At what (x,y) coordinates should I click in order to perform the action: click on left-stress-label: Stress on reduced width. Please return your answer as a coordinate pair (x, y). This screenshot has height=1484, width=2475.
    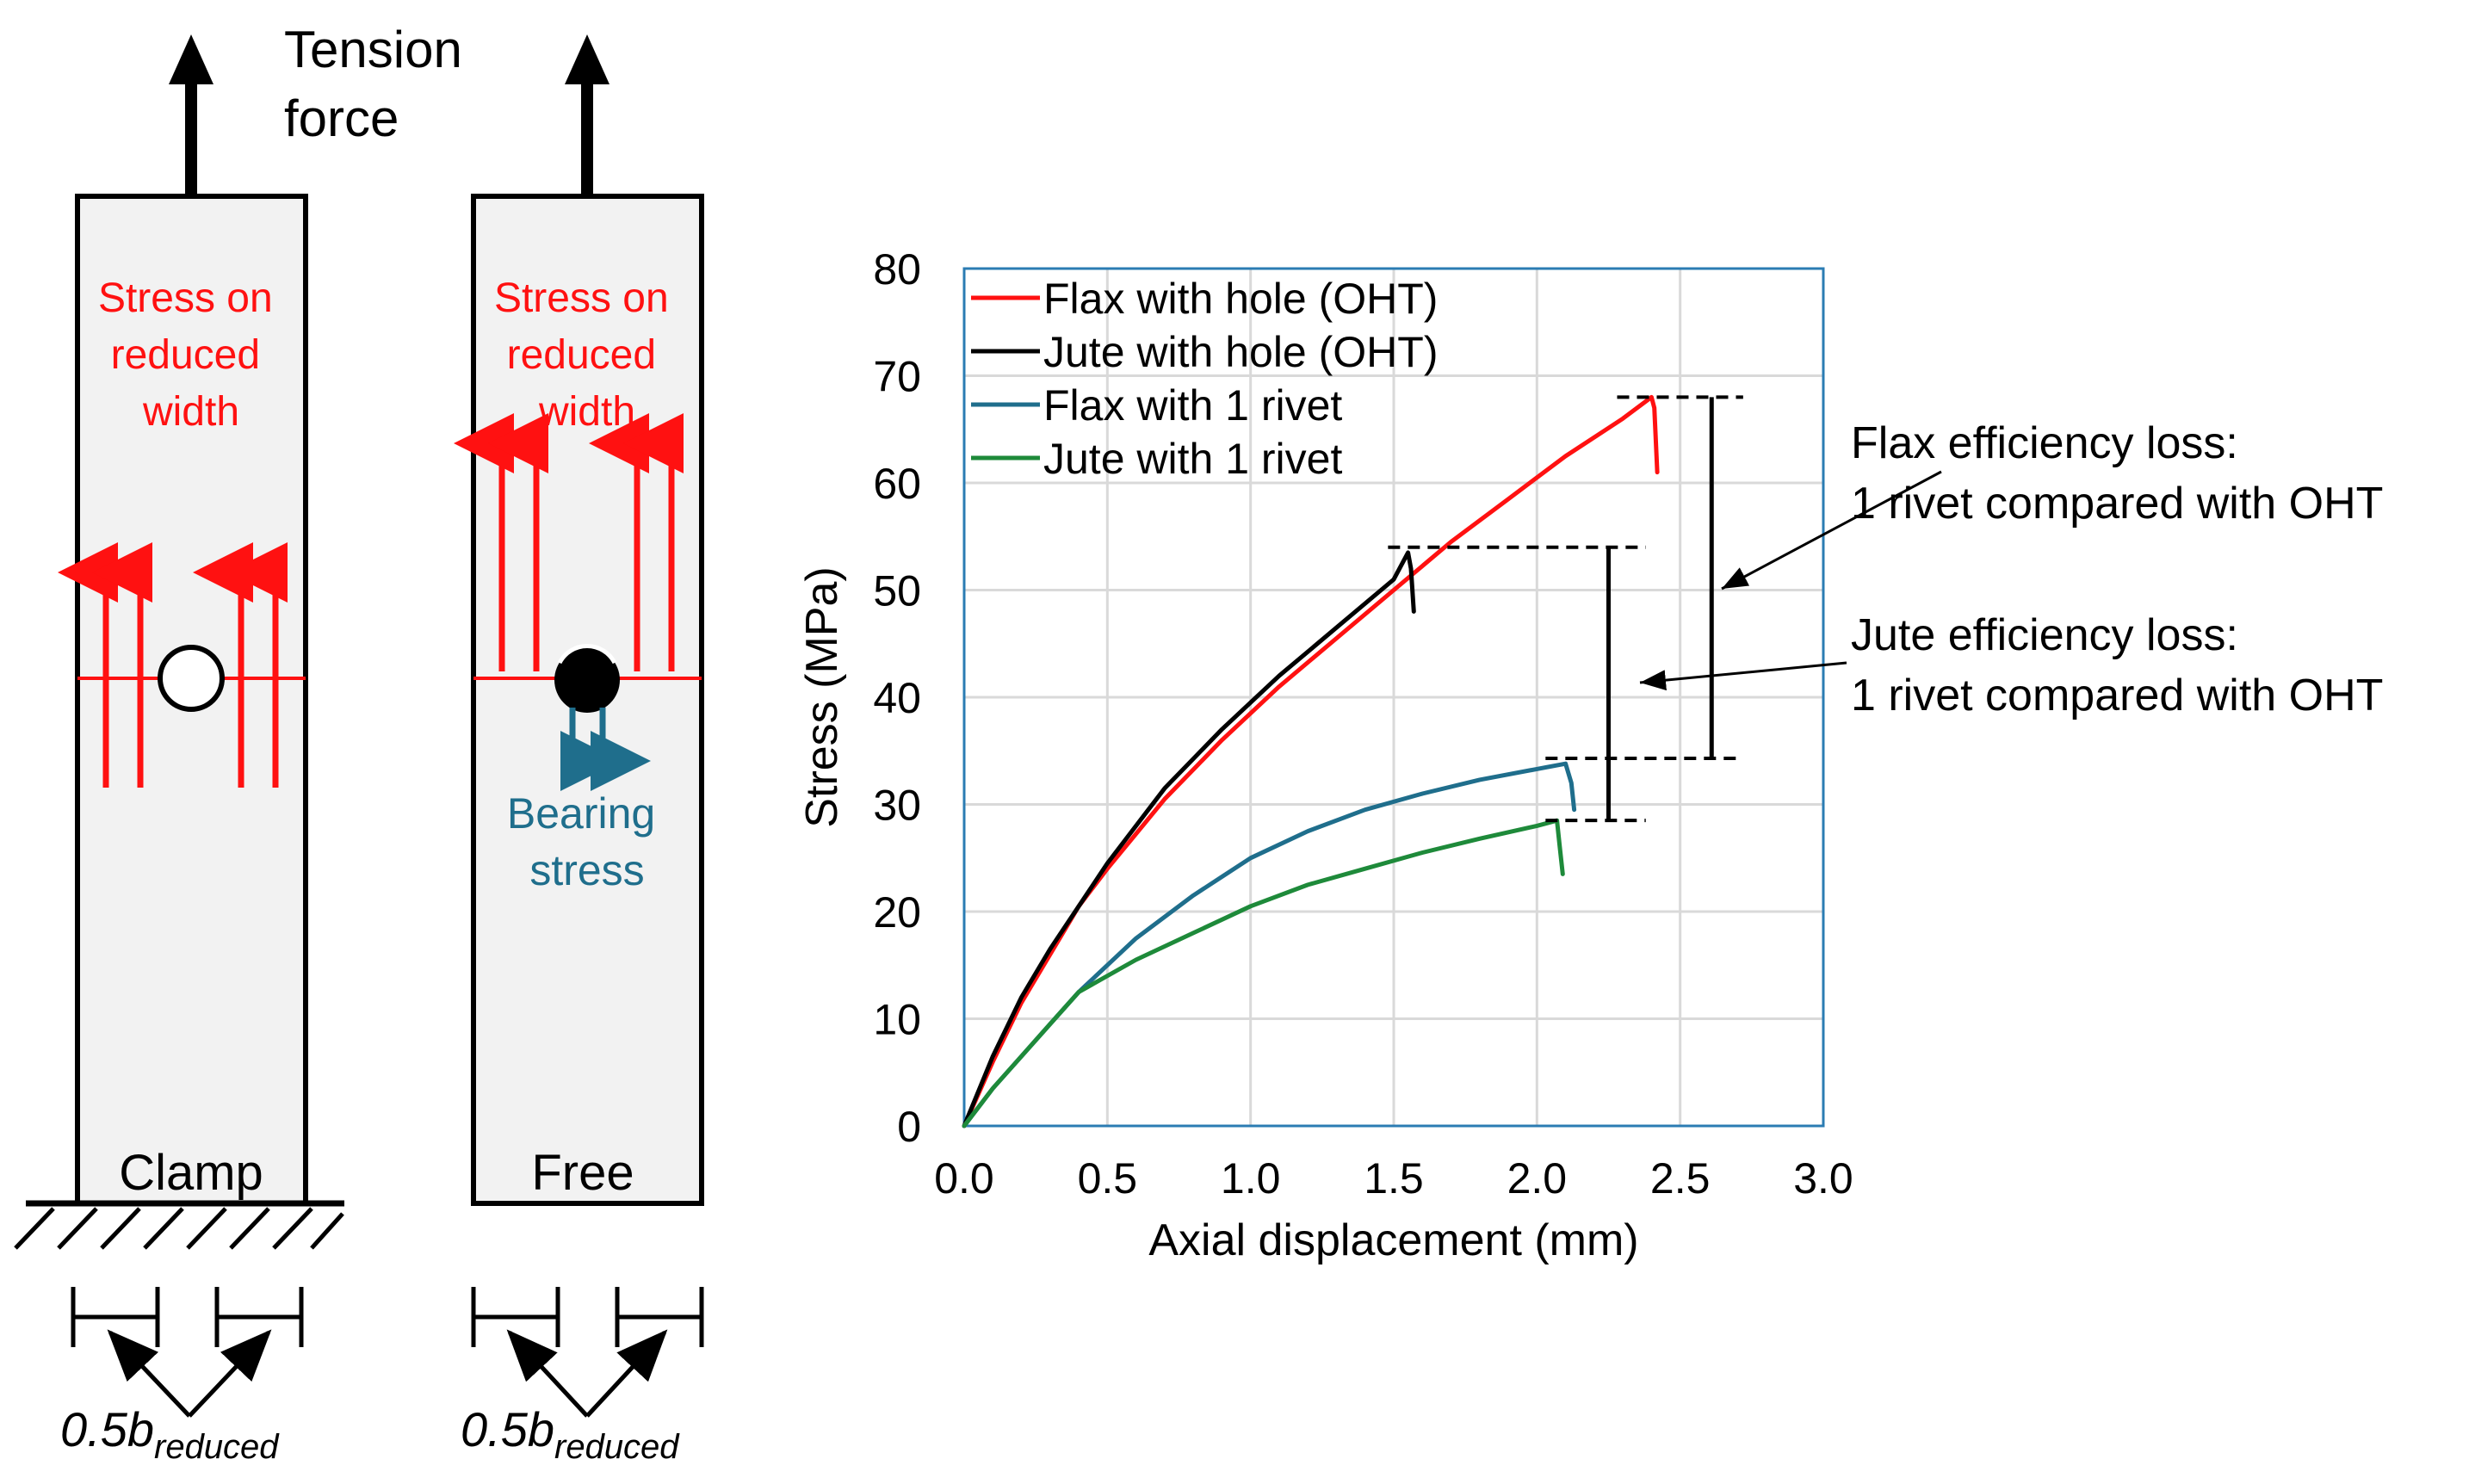
    Looking at the image, I should click on (191, 355).